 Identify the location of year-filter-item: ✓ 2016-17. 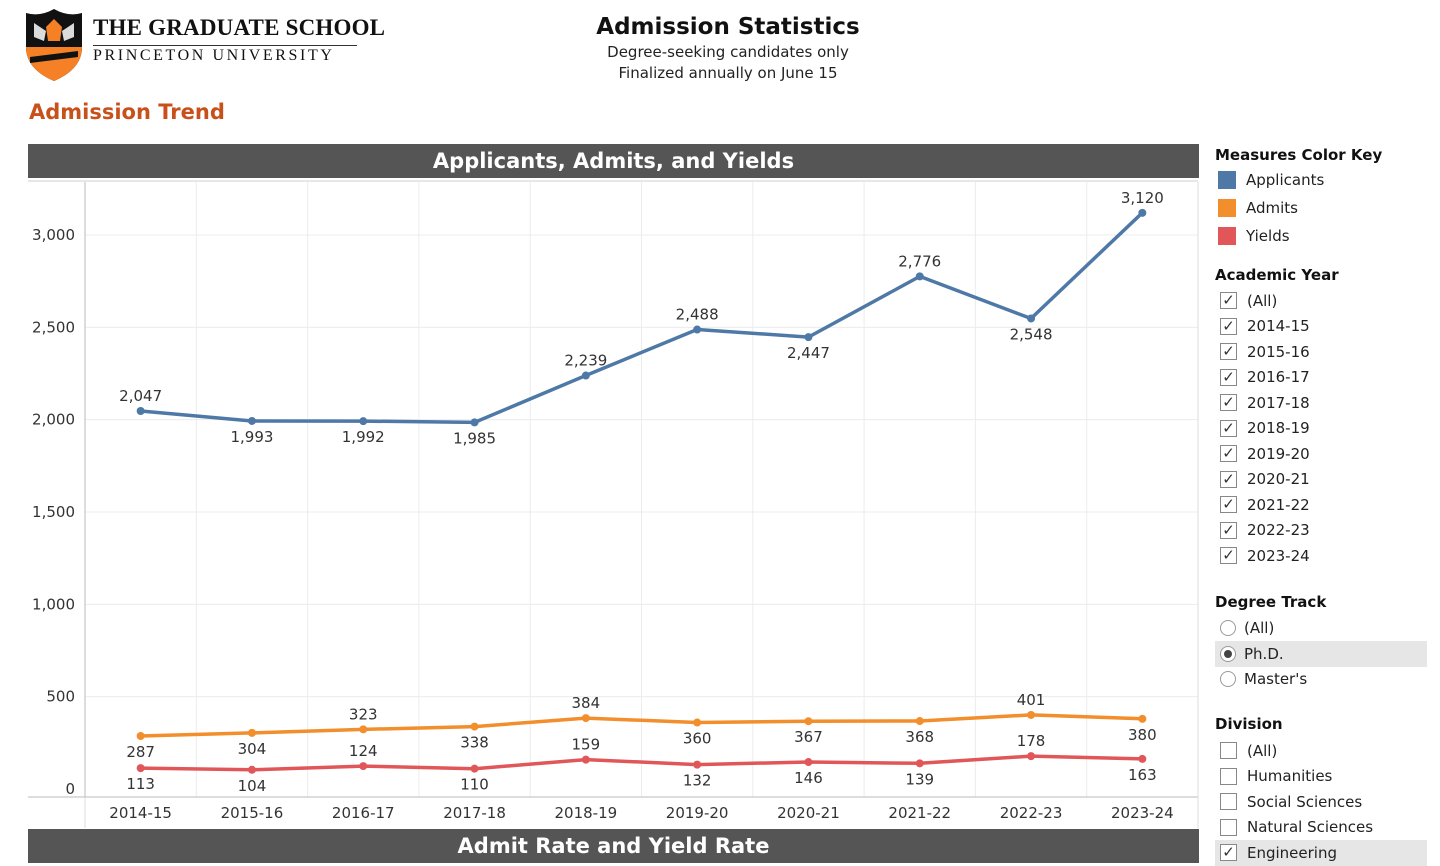
(1321, 378).